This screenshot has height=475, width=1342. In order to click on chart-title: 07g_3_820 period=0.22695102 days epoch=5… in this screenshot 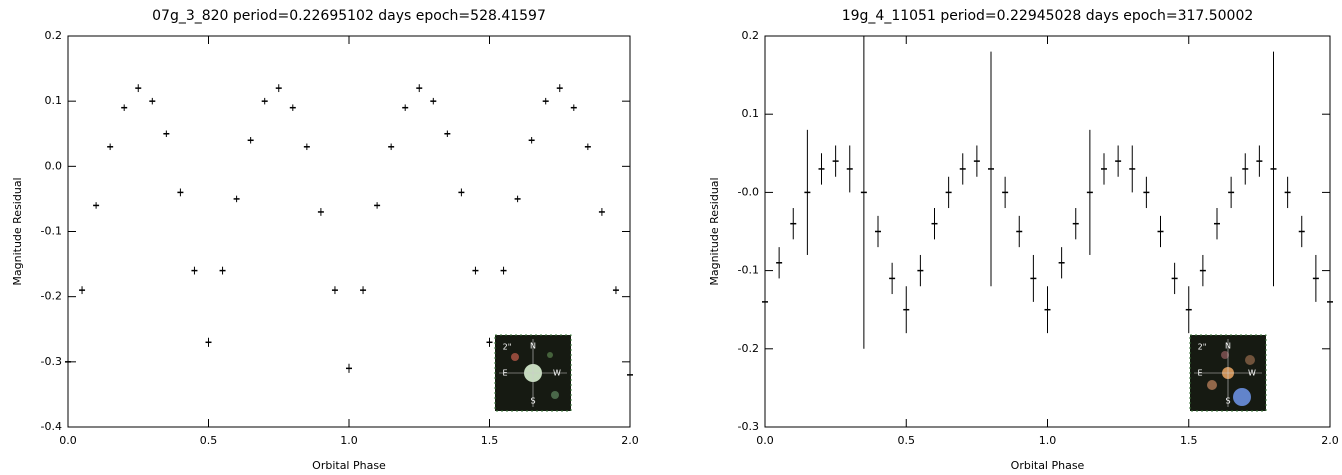, I will do `click(349, 16)`.